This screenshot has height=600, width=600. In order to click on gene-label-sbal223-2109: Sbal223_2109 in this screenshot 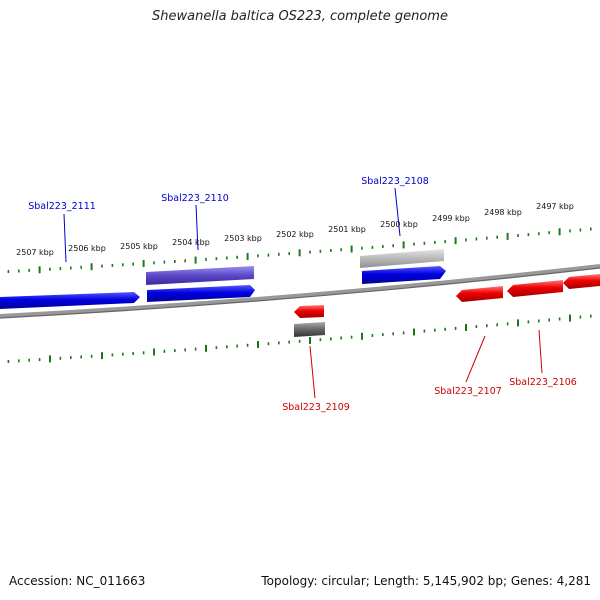, I will do `click(316, 407)`.